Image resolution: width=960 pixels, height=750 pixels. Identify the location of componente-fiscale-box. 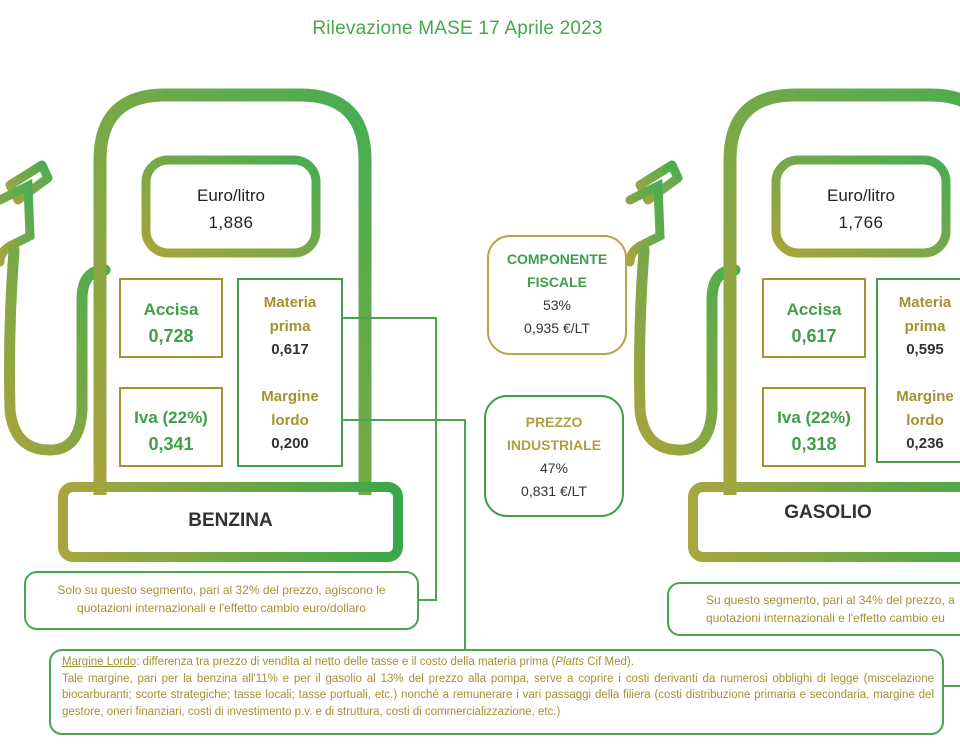
(557, 295).